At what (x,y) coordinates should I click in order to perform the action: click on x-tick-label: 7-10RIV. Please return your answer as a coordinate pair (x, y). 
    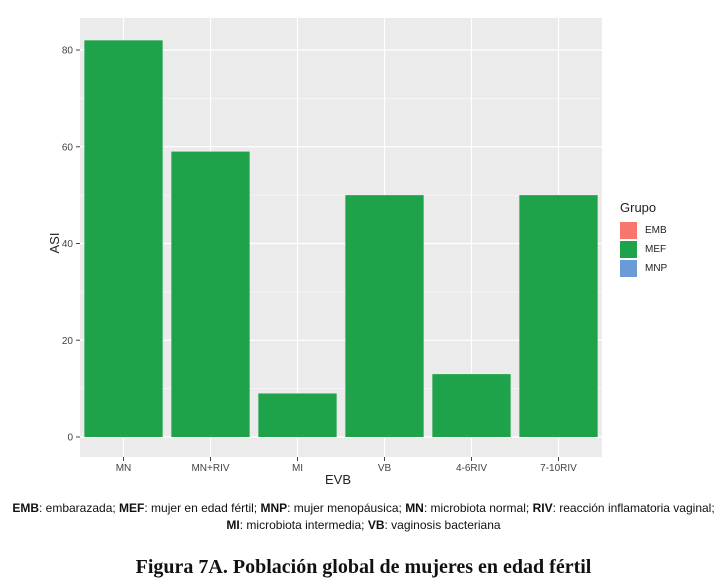
    Looking at the image, I should click on (558, 468).